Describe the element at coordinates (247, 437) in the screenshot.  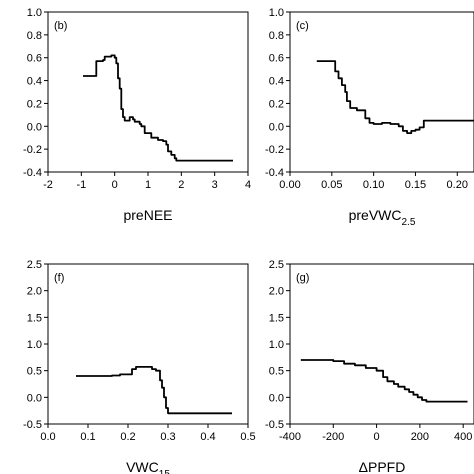
I see `x-tick-label: 0.5` at that location.